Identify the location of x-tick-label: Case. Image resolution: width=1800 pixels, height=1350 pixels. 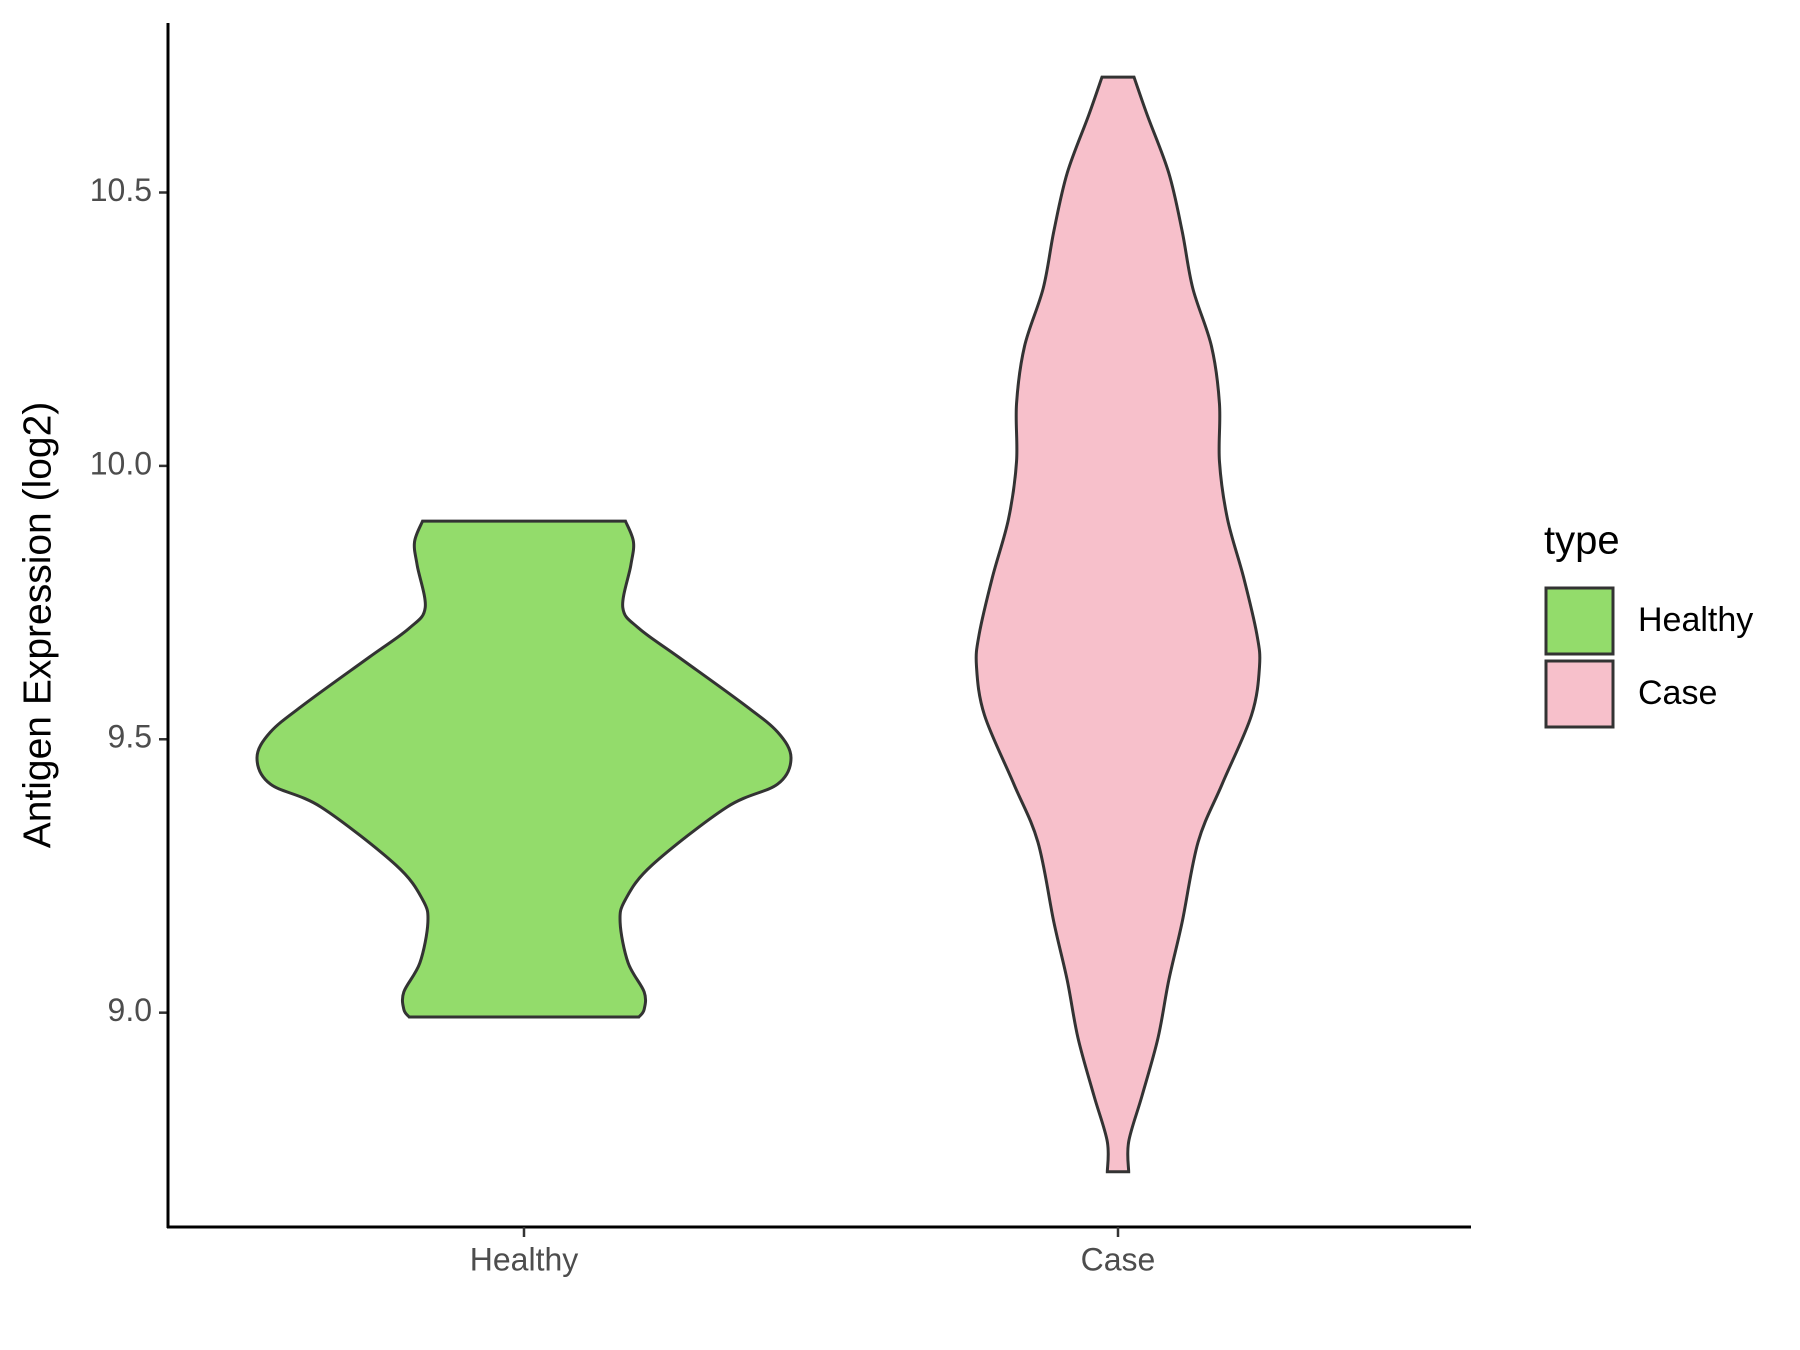
(1118, 1259).